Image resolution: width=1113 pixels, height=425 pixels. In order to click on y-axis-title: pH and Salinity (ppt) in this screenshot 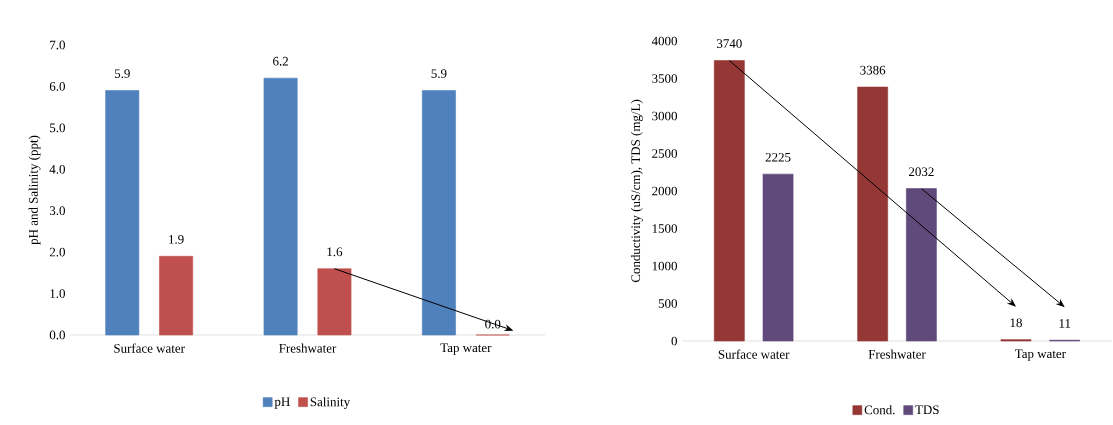, I will do `click(34, 190)`.